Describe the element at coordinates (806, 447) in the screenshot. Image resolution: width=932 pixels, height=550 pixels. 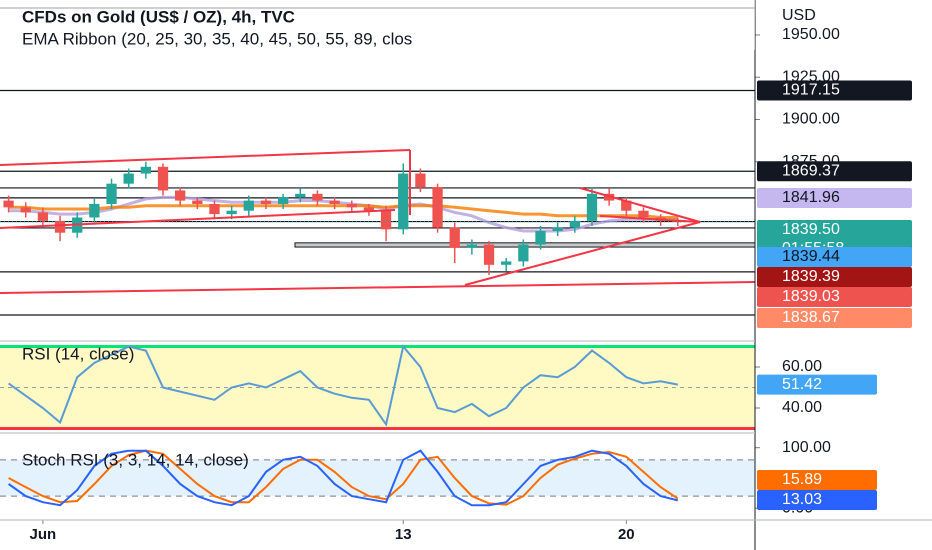
I see `y-tick-label: 100.00` at that location.